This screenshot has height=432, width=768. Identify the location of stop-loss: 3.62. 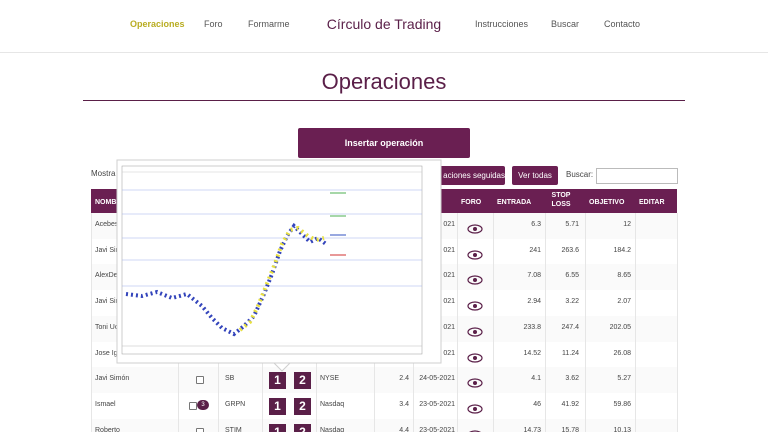
(572, 379).